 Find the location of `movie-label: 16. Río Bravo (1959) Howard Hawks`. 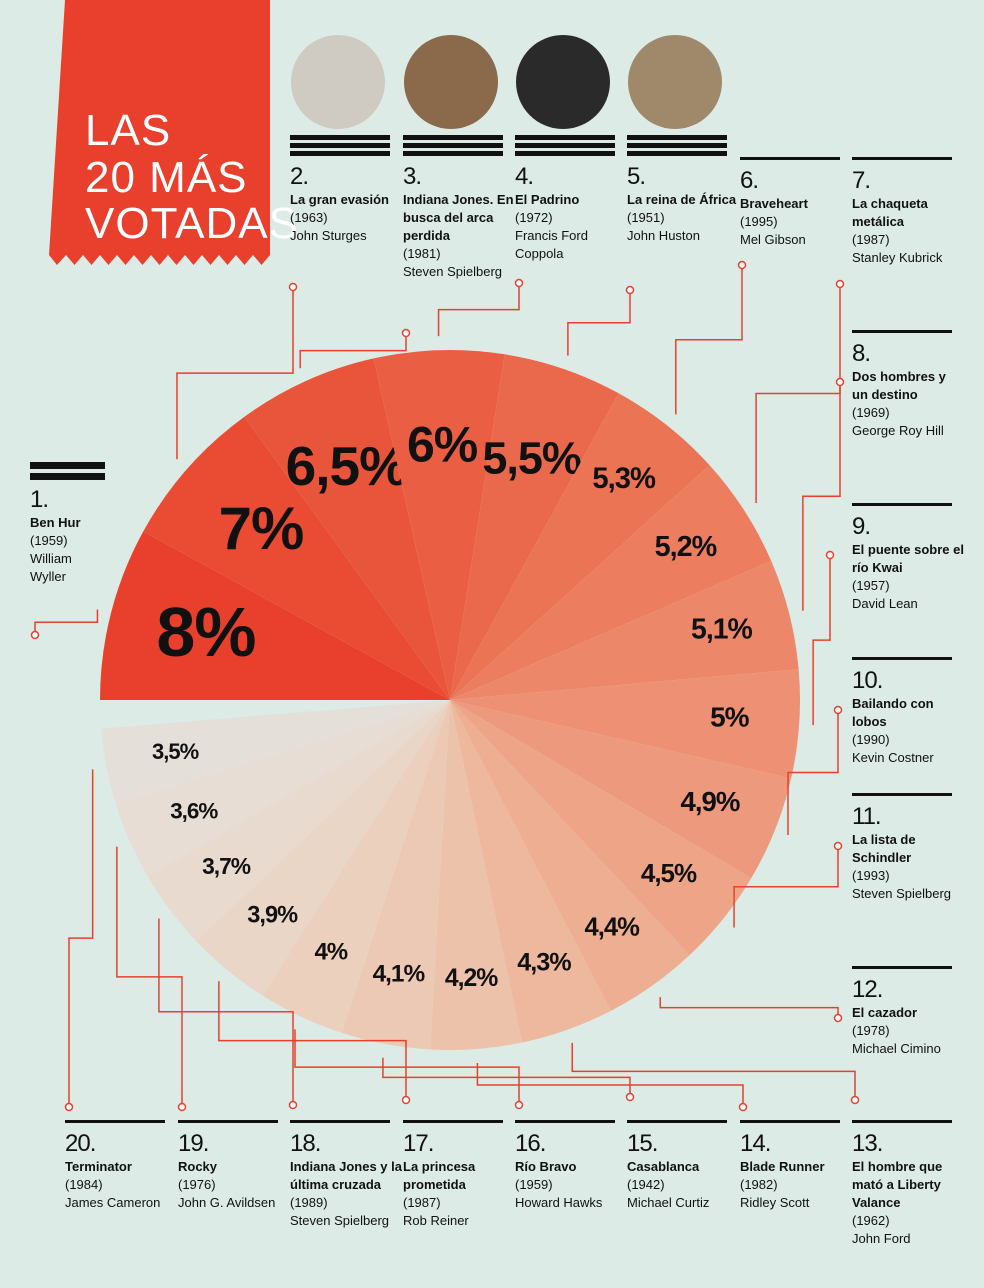

movie-label: 16. Río Bravo (1959) Howard Hawks is located at coordinates (571, 1171).